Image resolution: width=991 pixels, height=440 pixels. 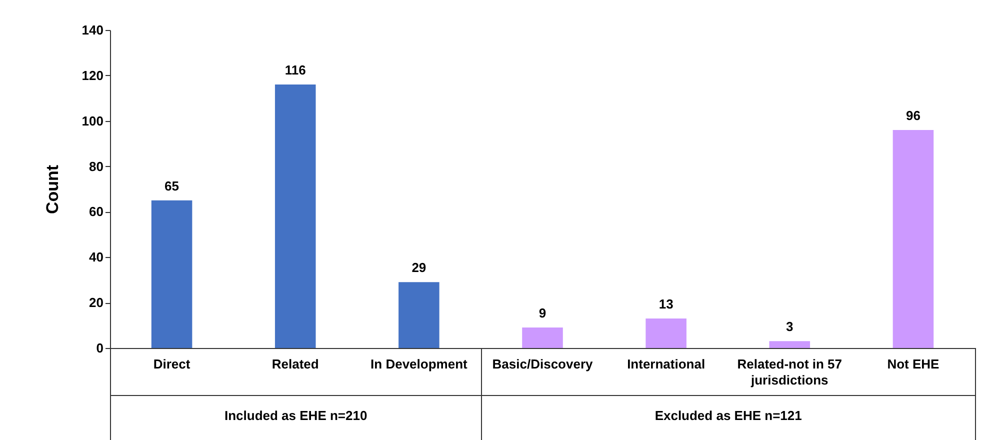 I want to click on y-tick-label: 60, so click(x=96, y=212).